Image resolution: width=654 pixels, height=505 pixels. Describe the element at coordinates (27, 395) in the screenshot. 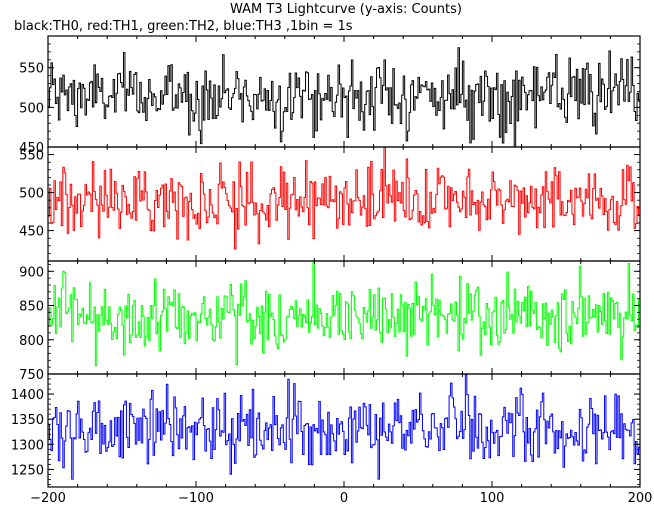

I see `y-tick-label: 1400` at that location.